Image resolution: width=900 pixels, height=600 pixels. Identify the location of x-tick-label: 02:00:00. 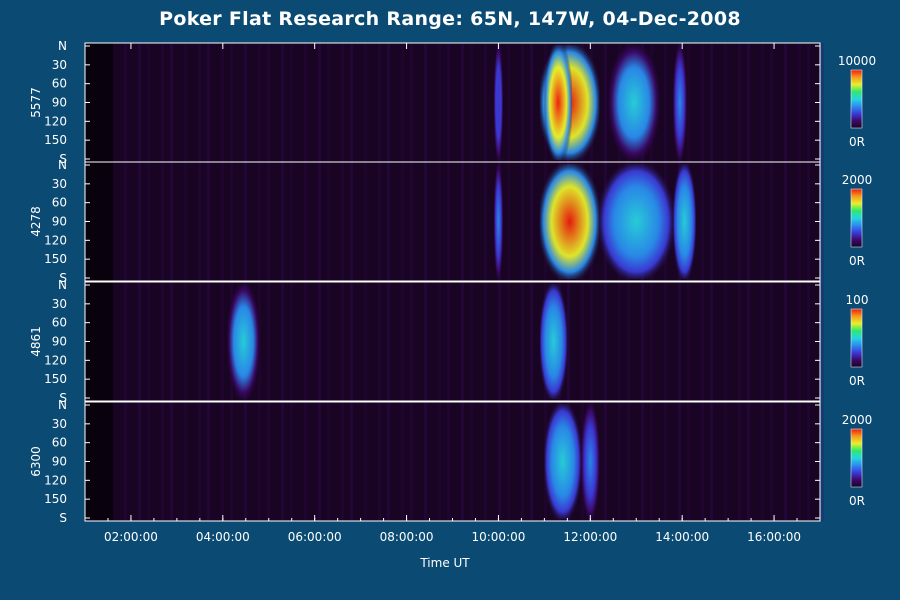
(131, 537).